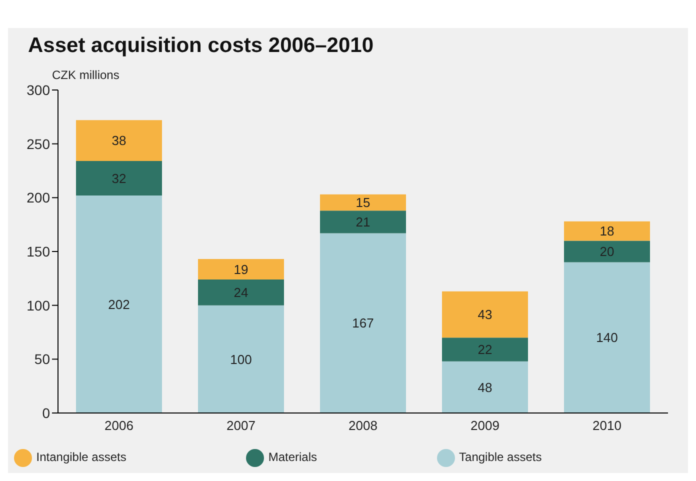 The width and height of the screenshot is (696, 481). Describe the element at coordinates (119, 426) in the screenshot. I see `x-tick-label: 2006` at that location.